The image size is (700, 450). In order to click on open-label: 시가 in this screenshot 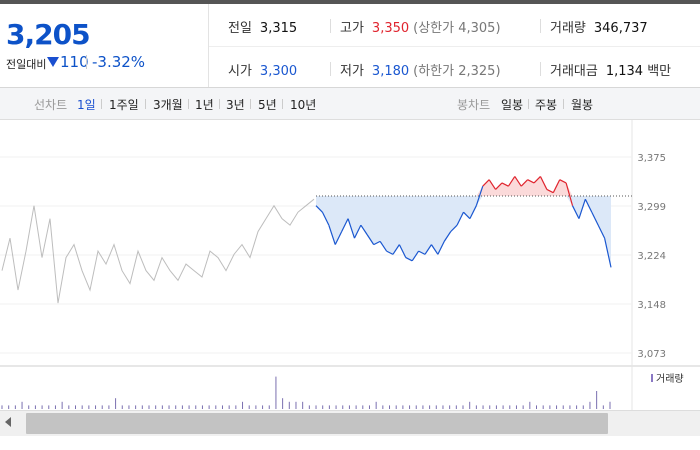, I will do `click(240, 71)`.